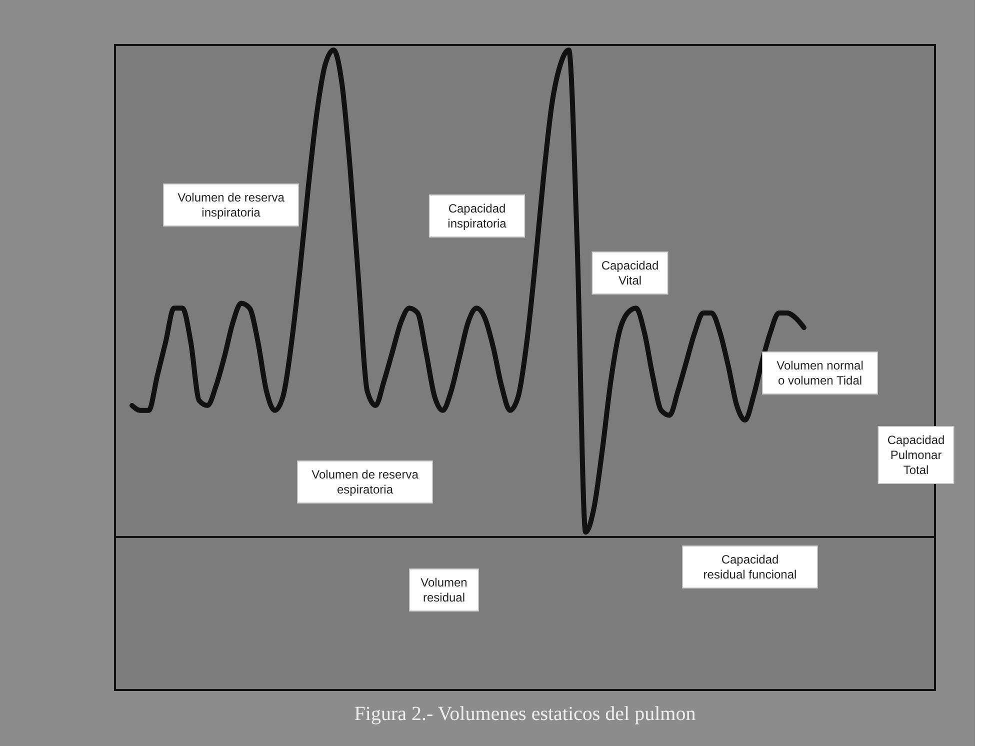  Describe the element at coordinates (820, 373) in the screenshot. I see `annotation: Volumen normal o volumen Tidal` at that location.